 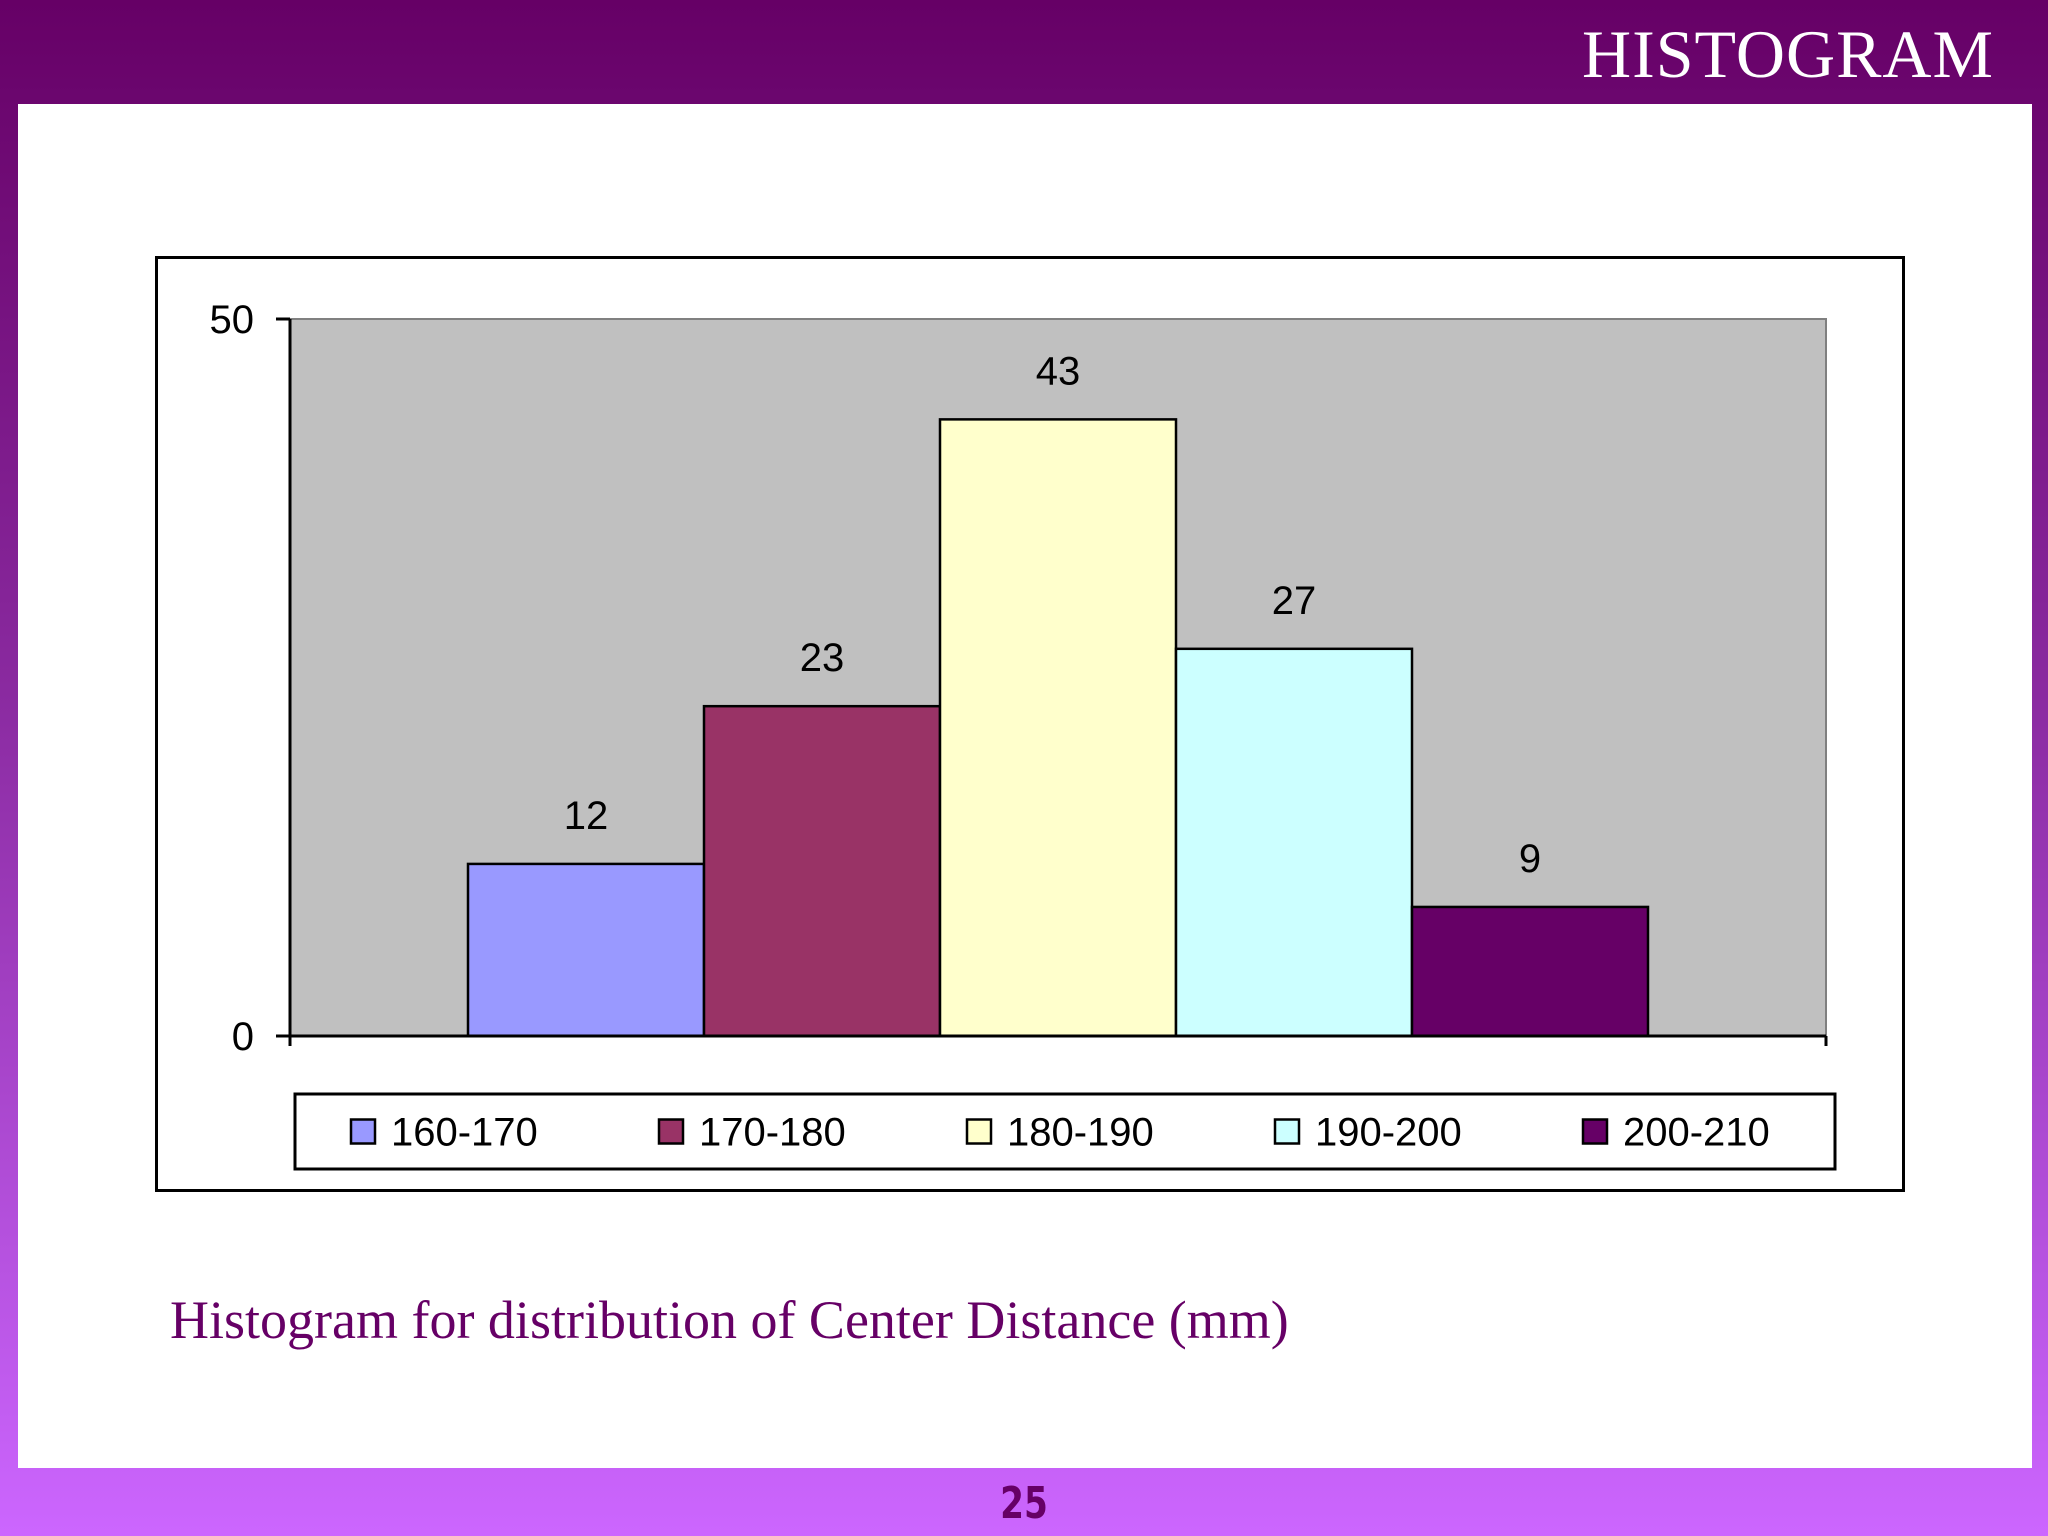 I want to click on slide-title: HISTOGRAM, so click(x=1787, y=54).